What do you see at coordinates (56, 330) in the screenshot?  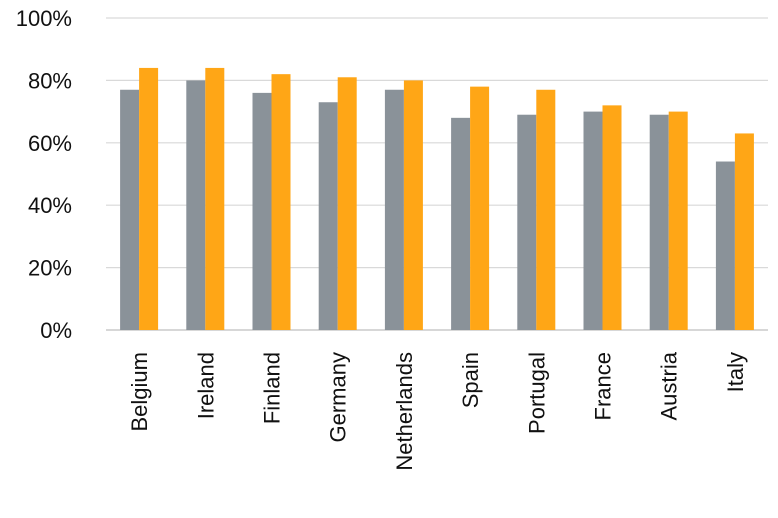 I see `y-tick-label: 0%` at bounding box center [56, 330].